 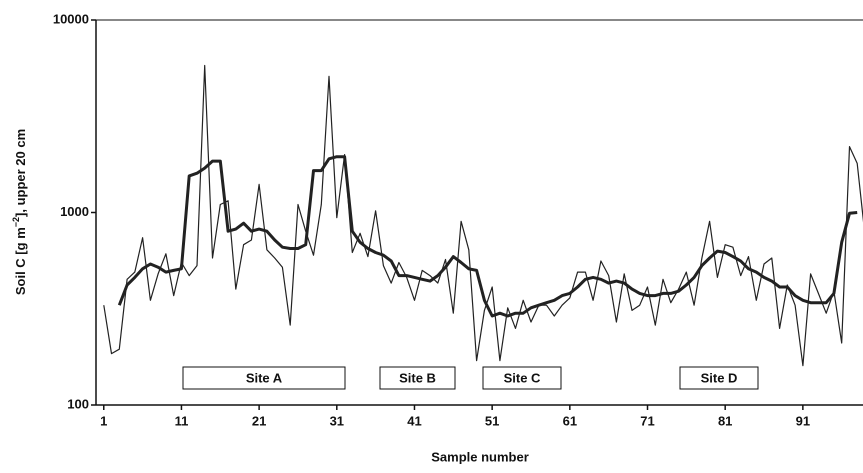 I want to click on y-axis-label-sup: −2, so click(x=16, y=222).